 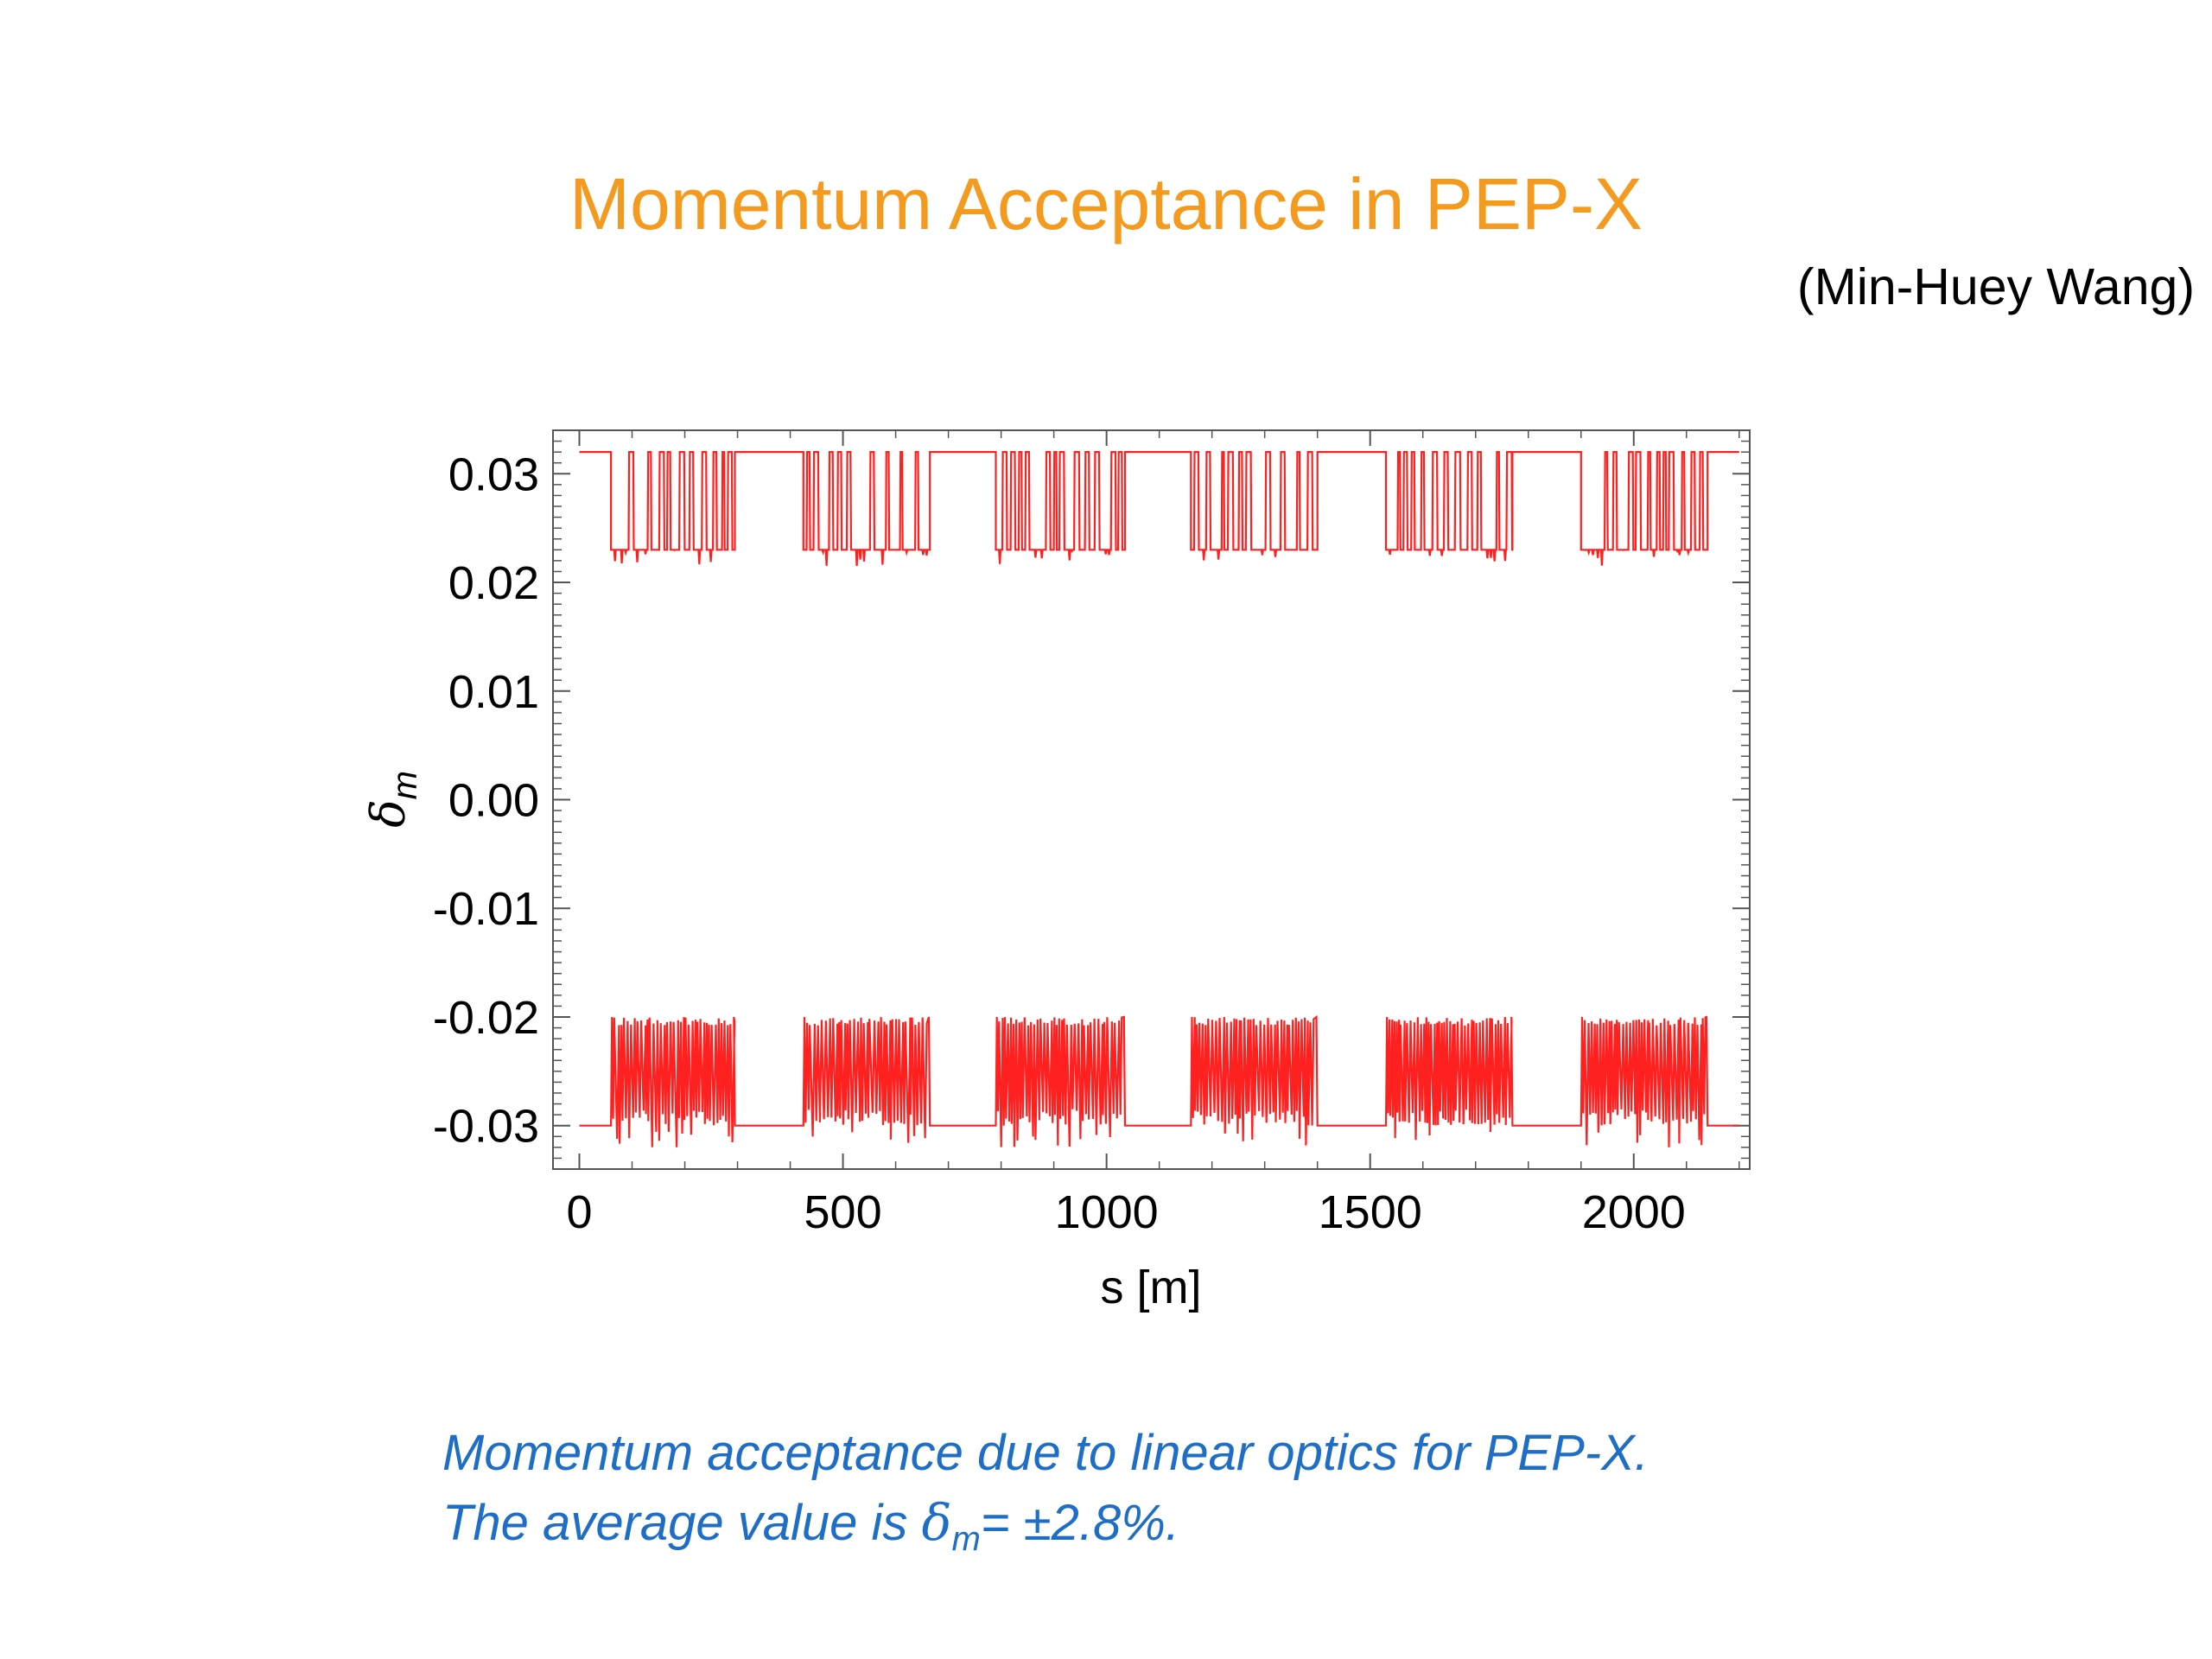 I want to click on y-tick-label: -0.03, so click(x=486, y=1127).